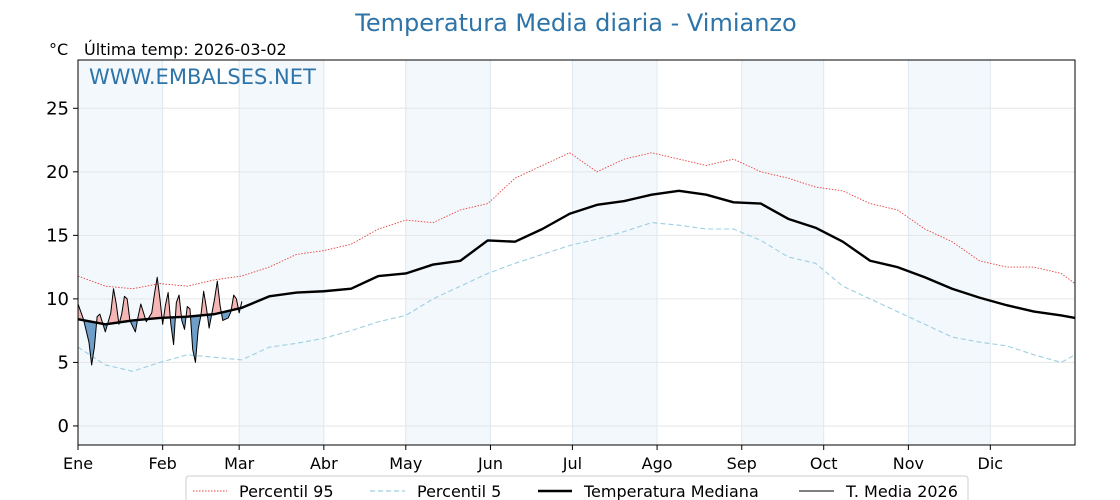  I want to click on watermark: WWW.EMBALSES.NET, so click(202, 77).